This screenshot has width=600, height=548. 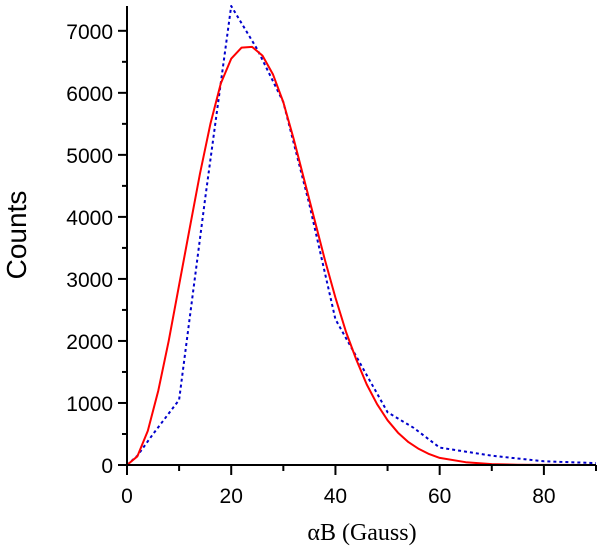 I want to click on y-tick-label: 3000, so click(x=89, y=280).